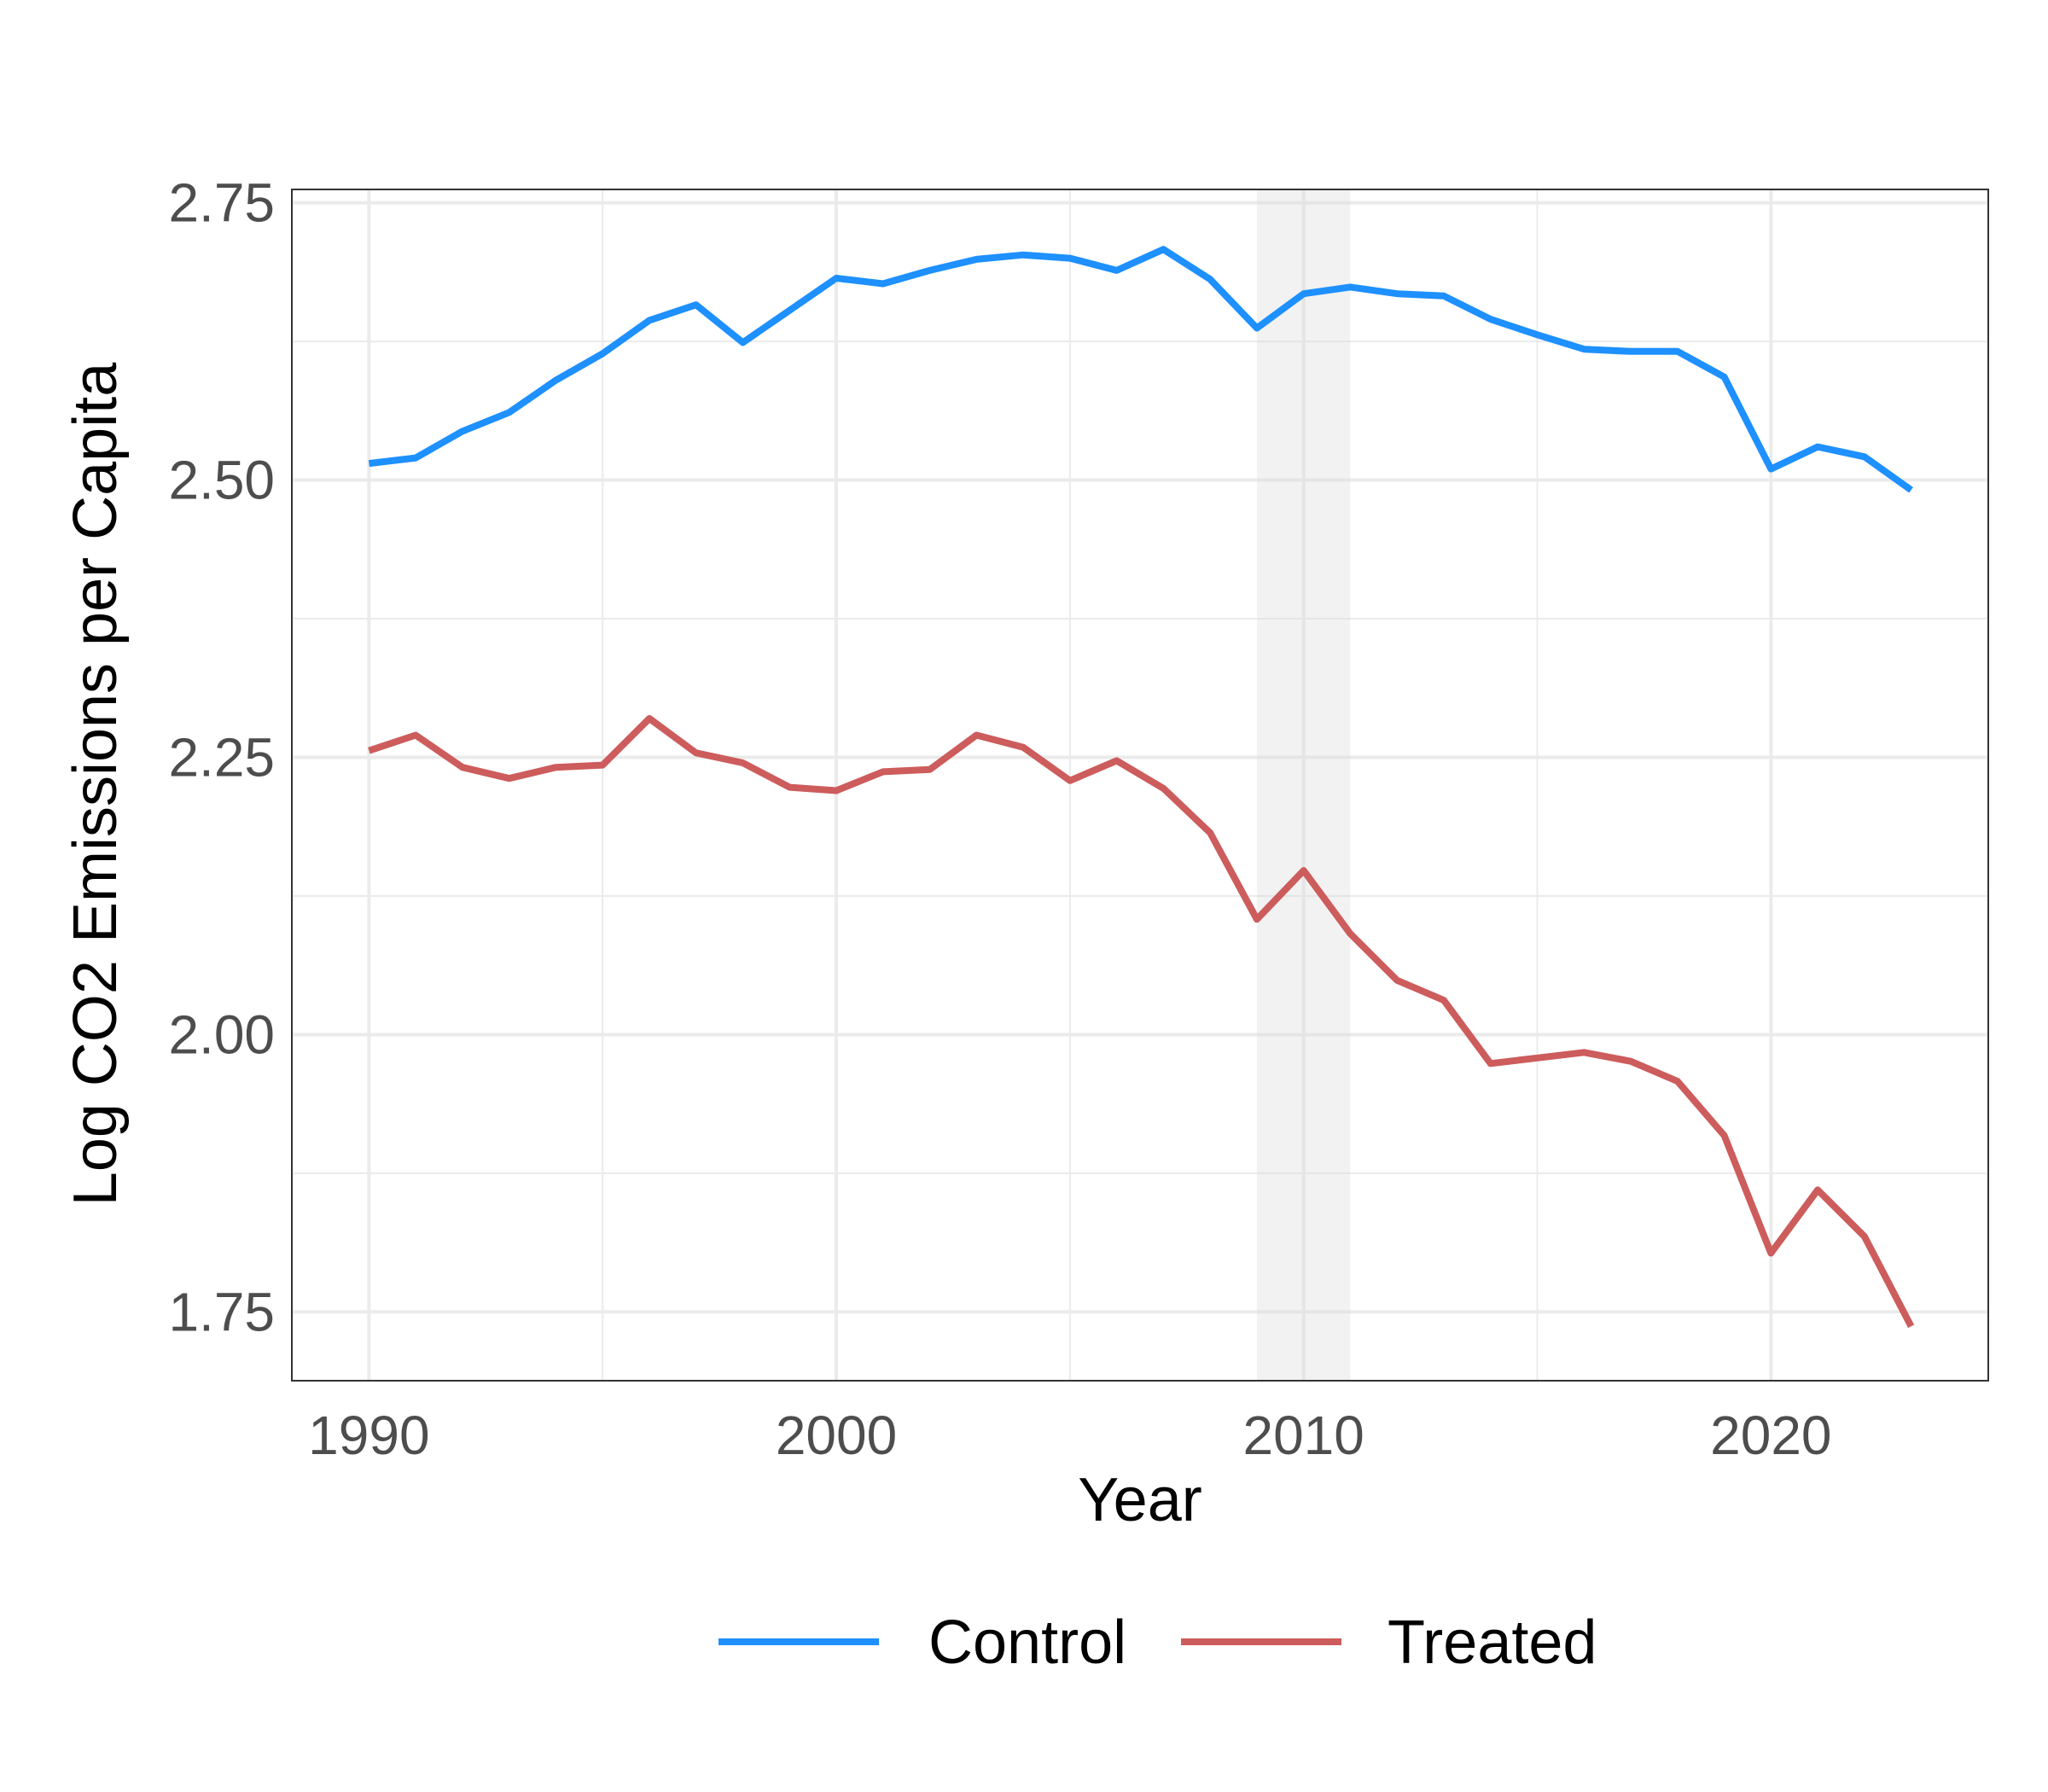  Describe the element at coordinates (222, 1311) in the screenshot. I see `y-tick-label: 1.75` at that location.